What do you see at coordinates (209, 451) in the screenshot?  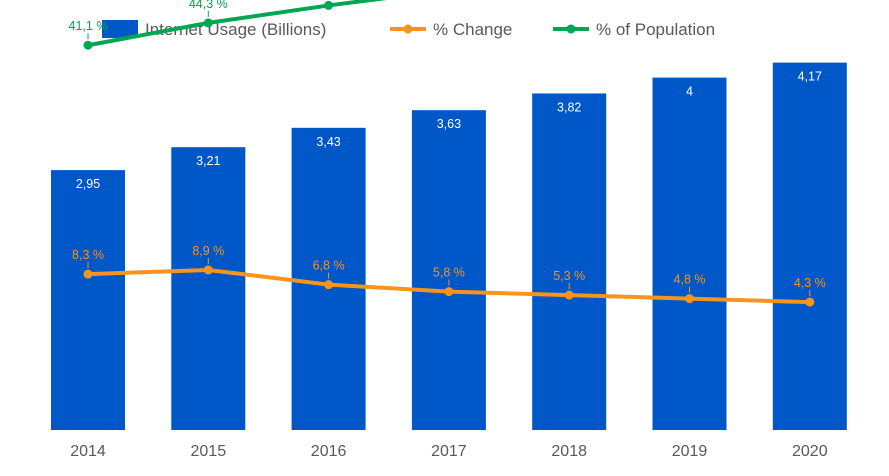 I see `x-tick-label-2015: 2015` at bounding box center [209, 451].